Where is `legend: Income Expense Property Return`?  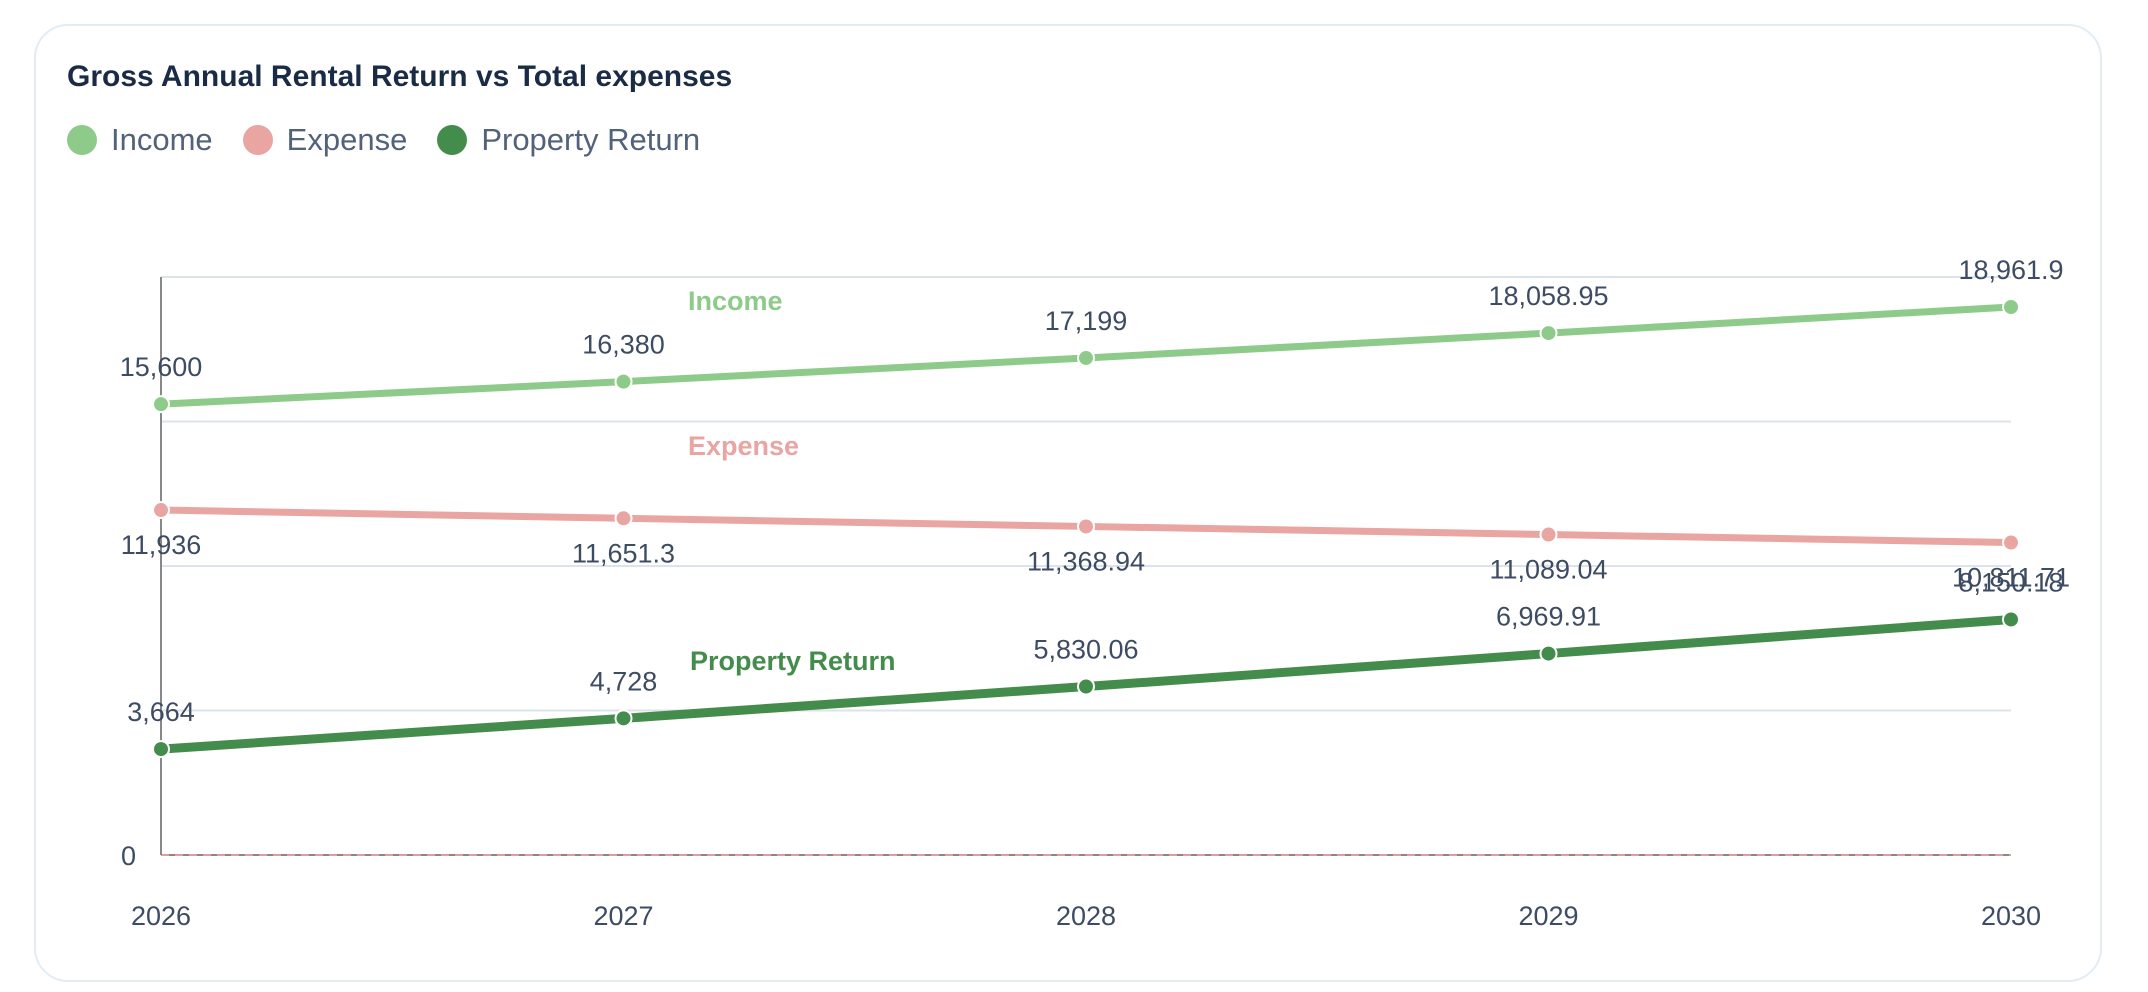 legend: Income Expense Property Return is located at coordinates (398, 140).